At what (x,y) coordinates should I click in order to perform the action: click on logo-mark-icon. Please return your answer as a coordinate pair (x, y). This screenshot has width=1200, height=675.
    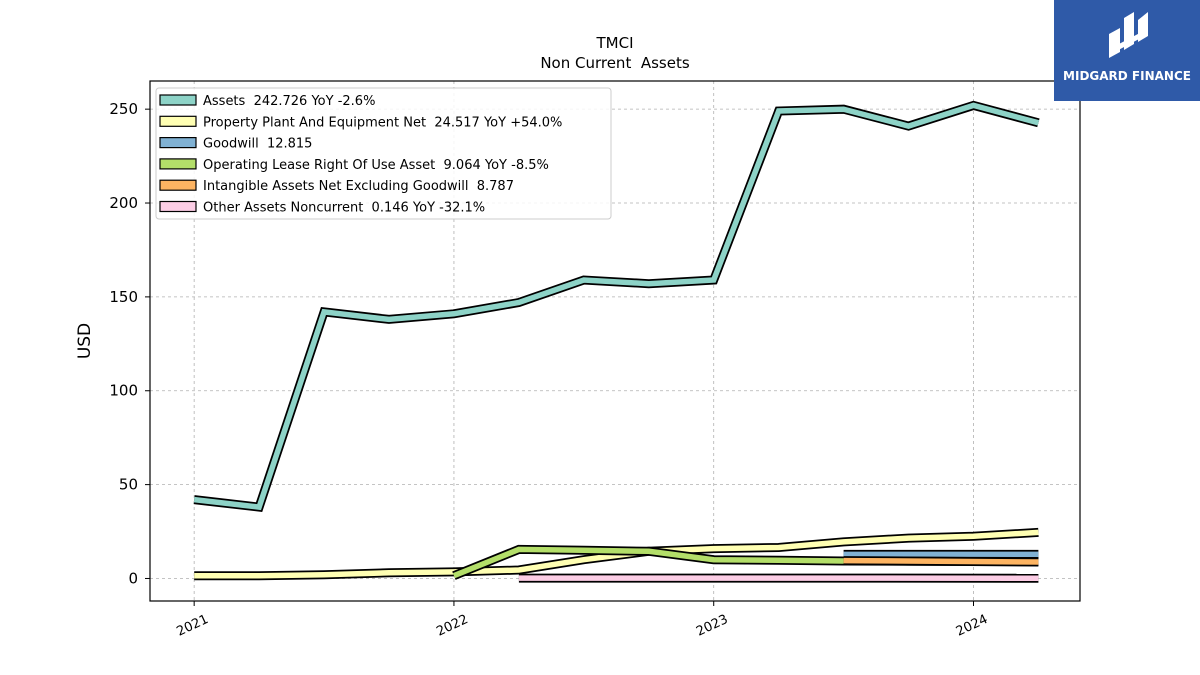
    Looking at the image, I should click on (1128, 35).